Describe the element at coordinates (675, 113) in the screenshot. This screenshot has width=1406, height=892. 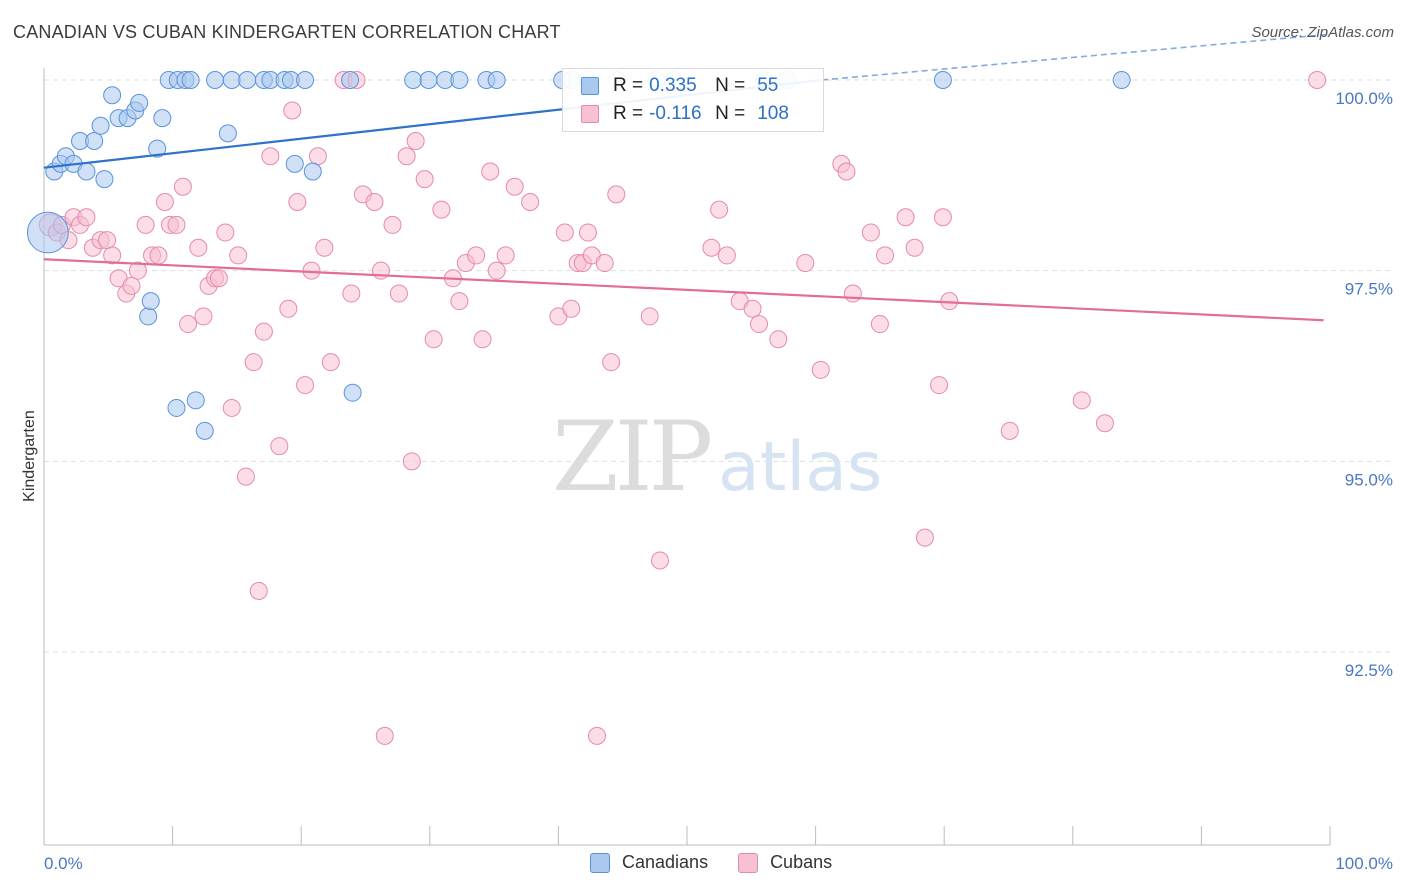
I see `legend-r-value: -0.116` at that location.